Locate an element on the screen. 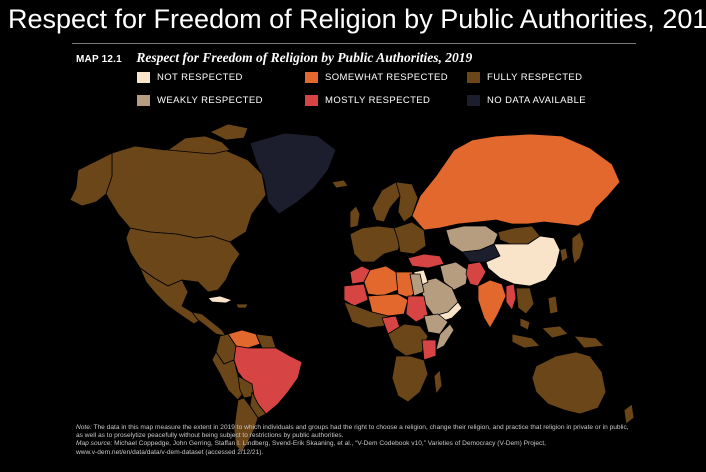  legend-label: NOT RESPECTED is located at coordinates (200, 77).